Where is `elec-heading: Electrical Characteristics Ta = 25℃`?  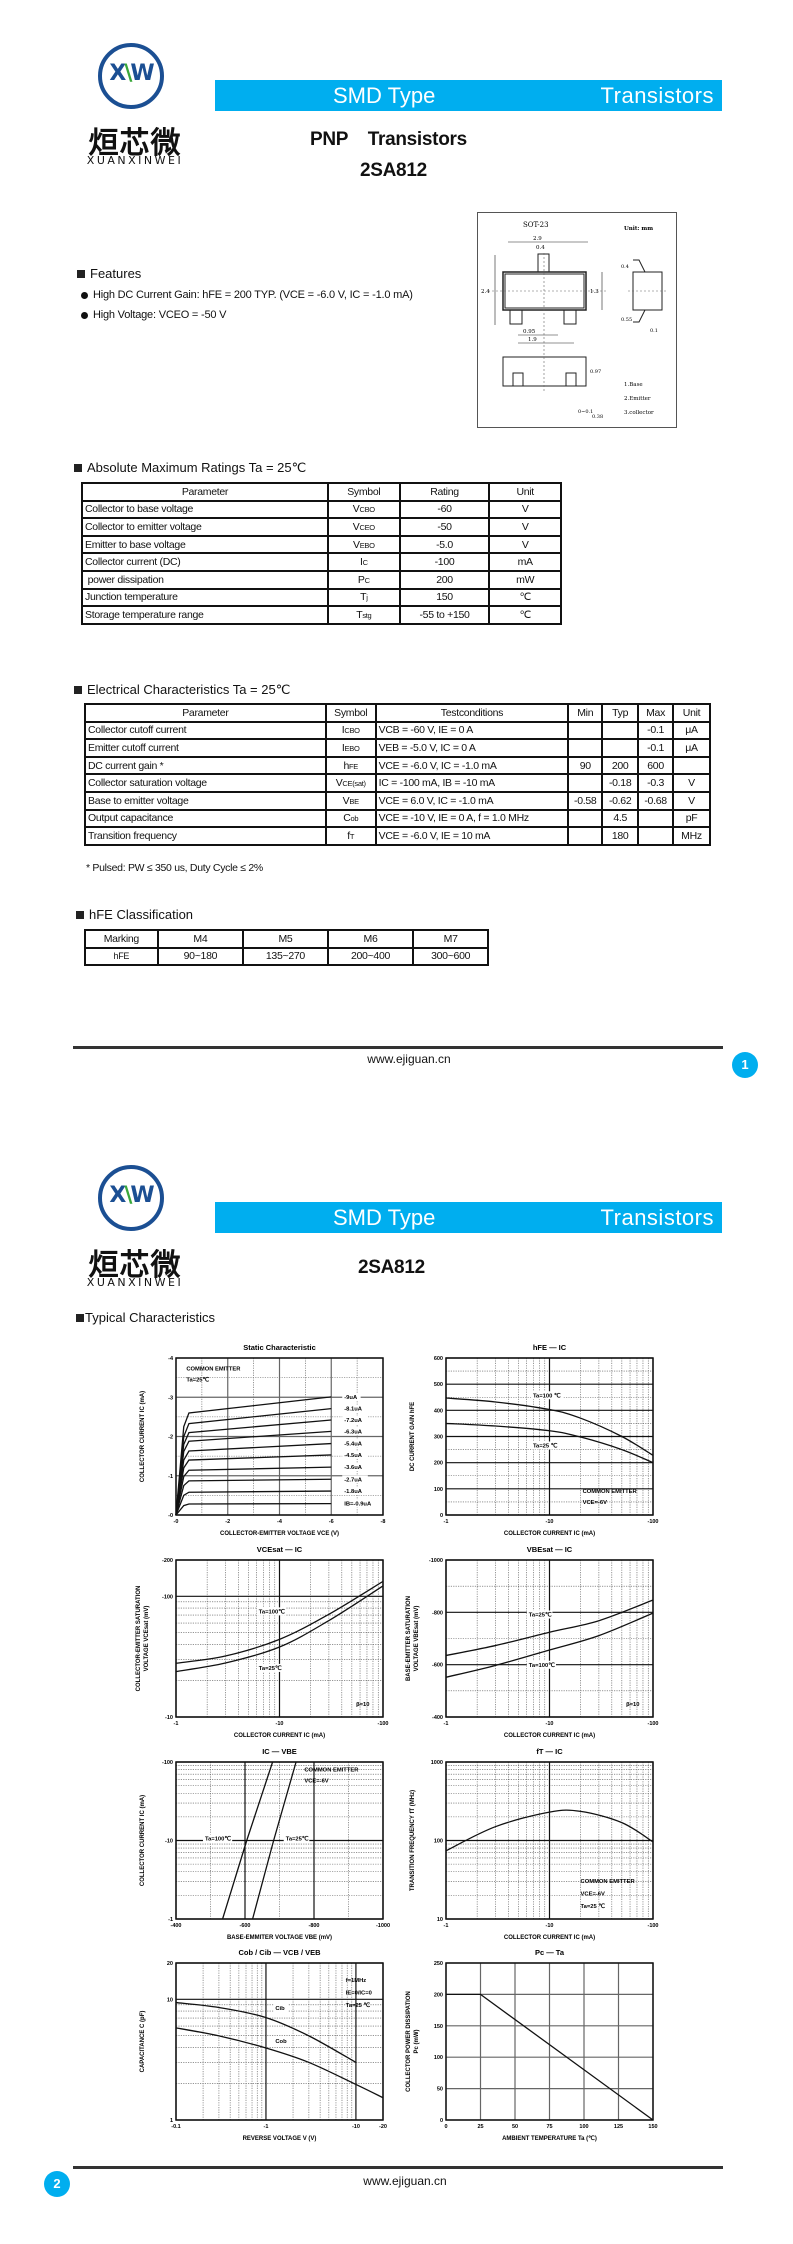 elec-heading: Electrical Characteristics Ta = 25℃ is located at coordinates (182, 690).